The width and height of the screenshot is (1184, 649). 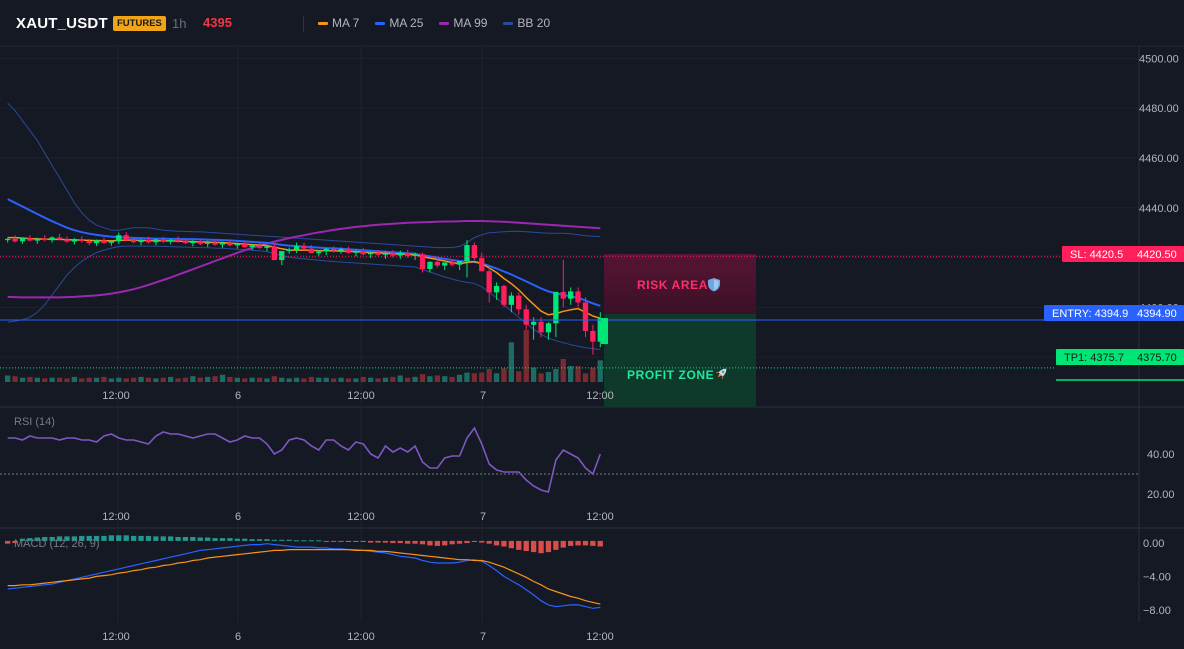 I want to click on legend-bb20: BB 20, so click(x=526, y=23).